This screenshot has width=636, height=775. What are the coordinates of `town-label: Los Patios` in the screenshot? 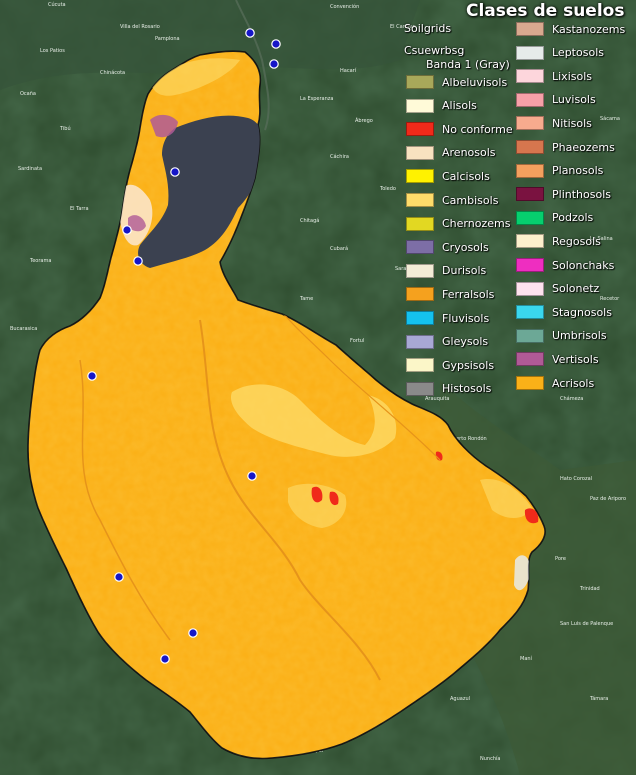 It's located at (52, 51).